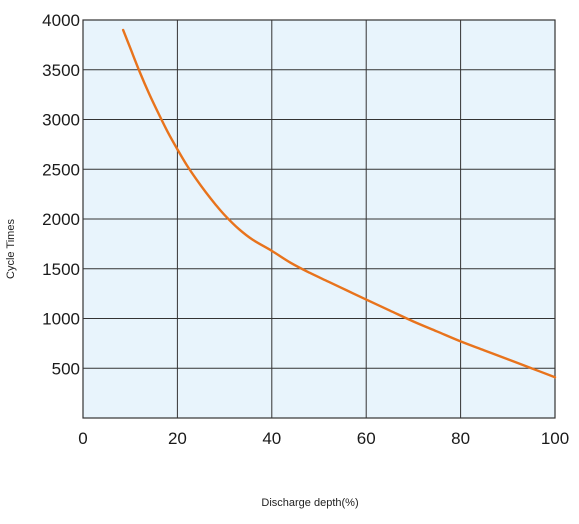 The image size is (579, 524). Describe the element at coordinates (61, 319) in the screenshot. I see `y-tick-label: 1000` at that location.